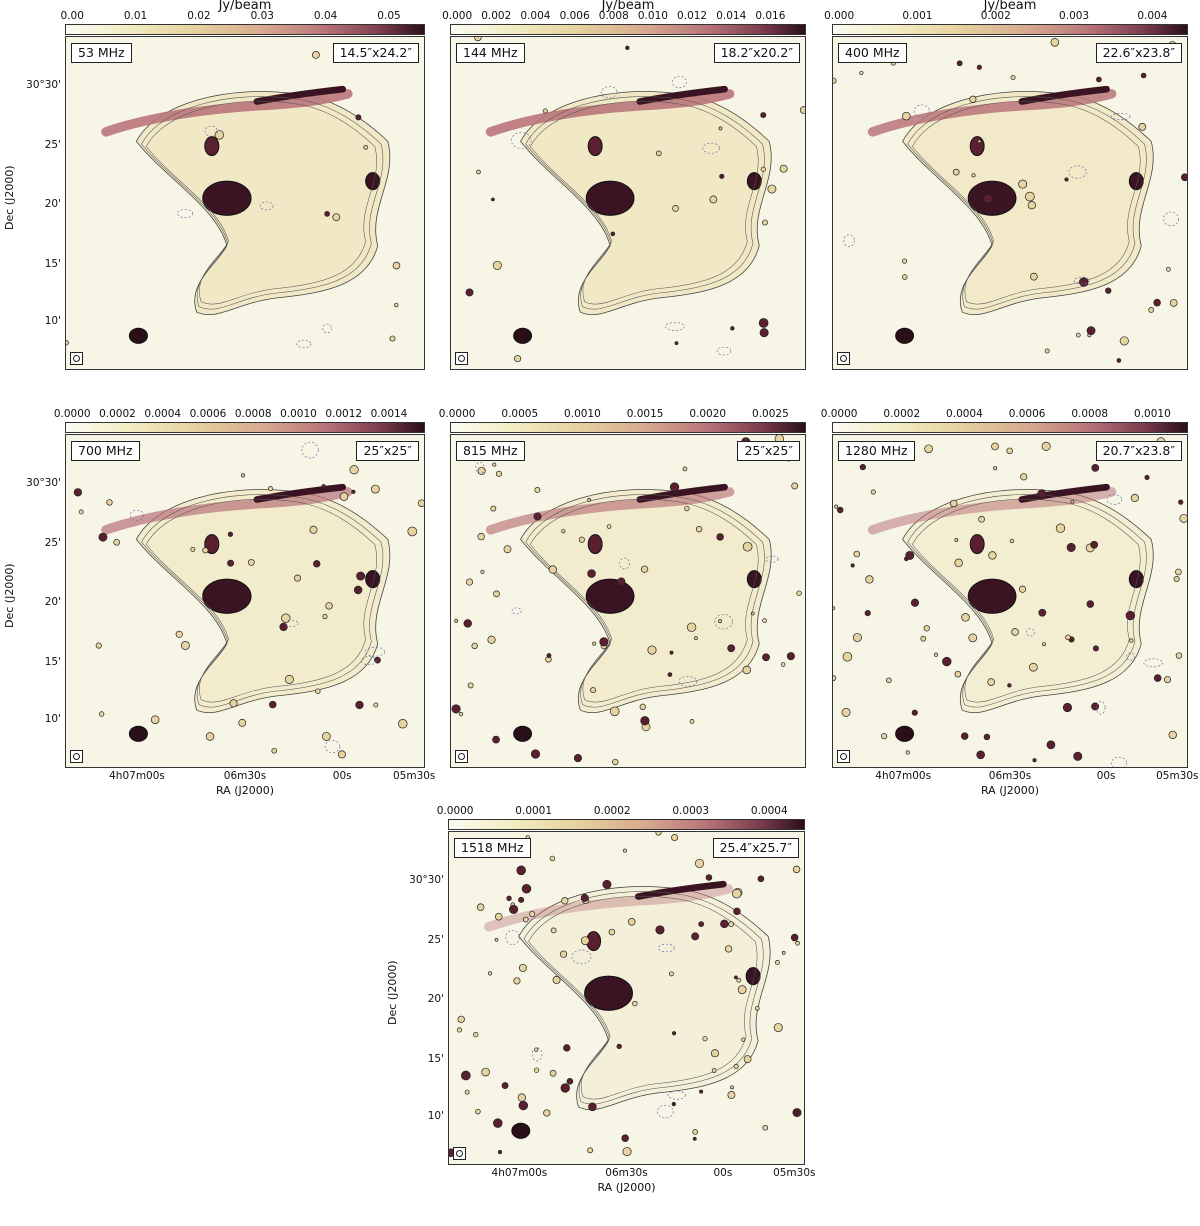  Describe the element at coordinates (574, 16) in the screenshot. I see `colorbar-tick-label: 0.006` at that location.